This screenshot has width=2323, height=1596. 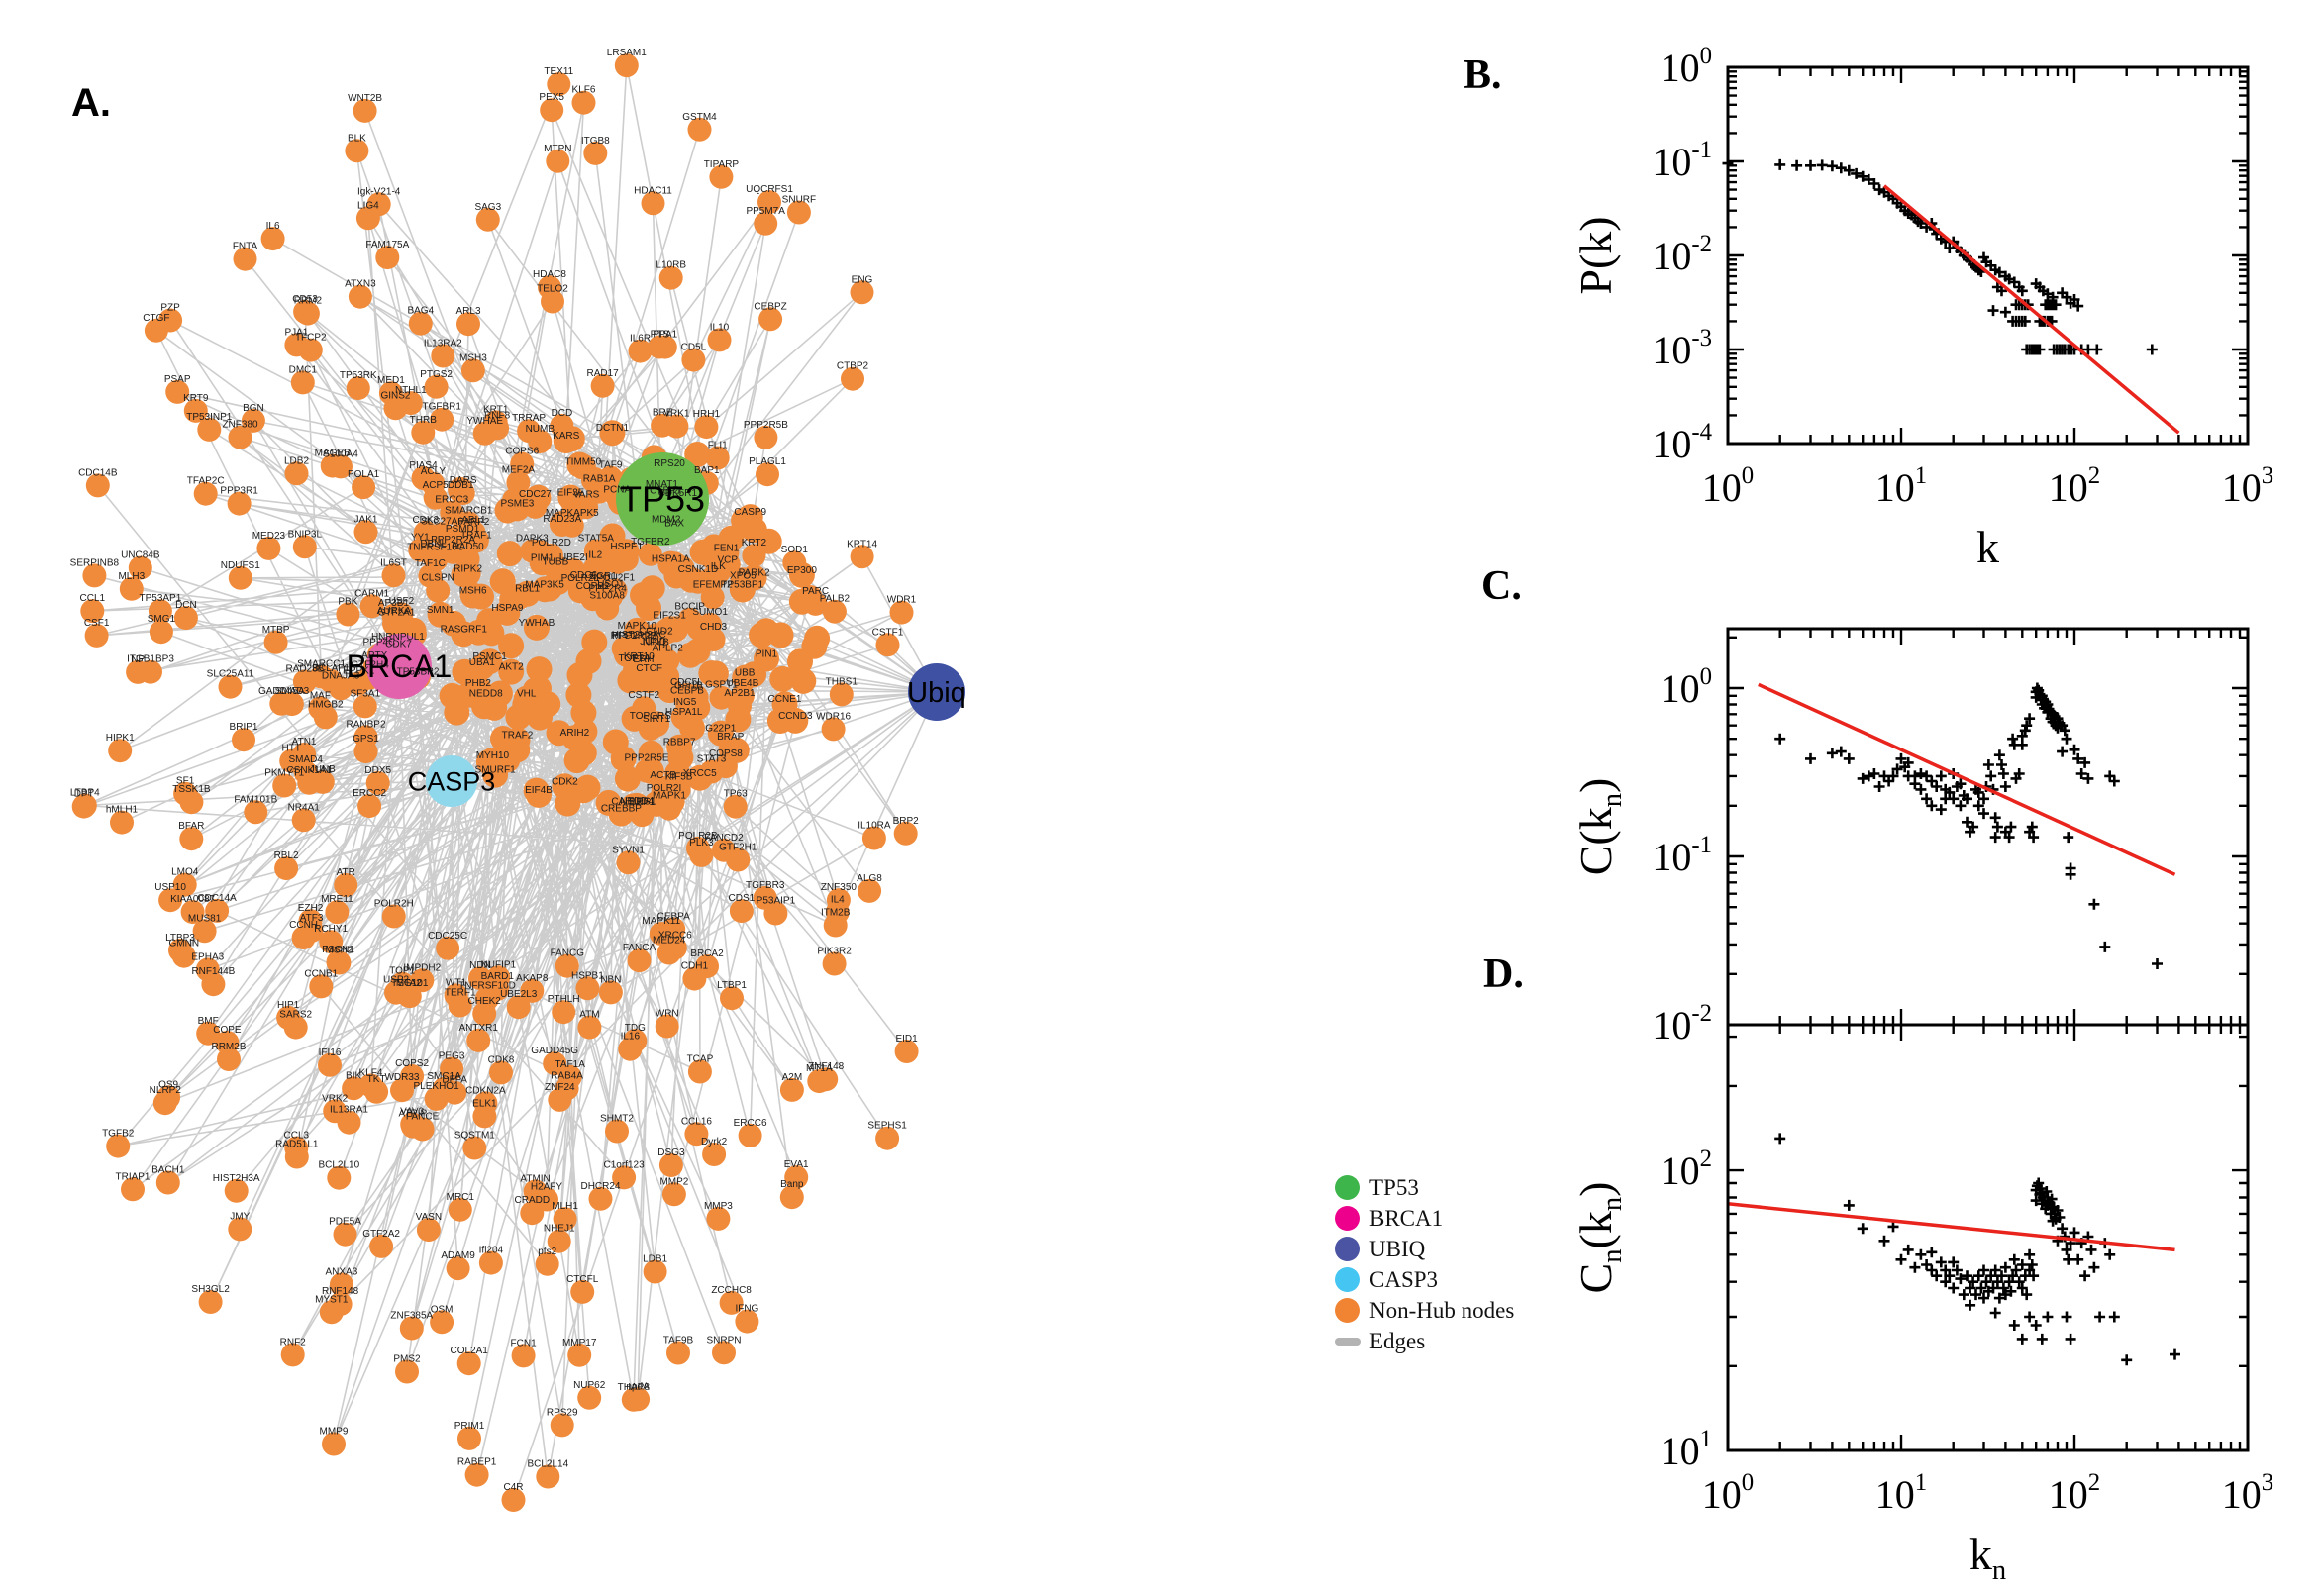 I want to click on node-label: PTHLH, so click(x=564, y=1000).